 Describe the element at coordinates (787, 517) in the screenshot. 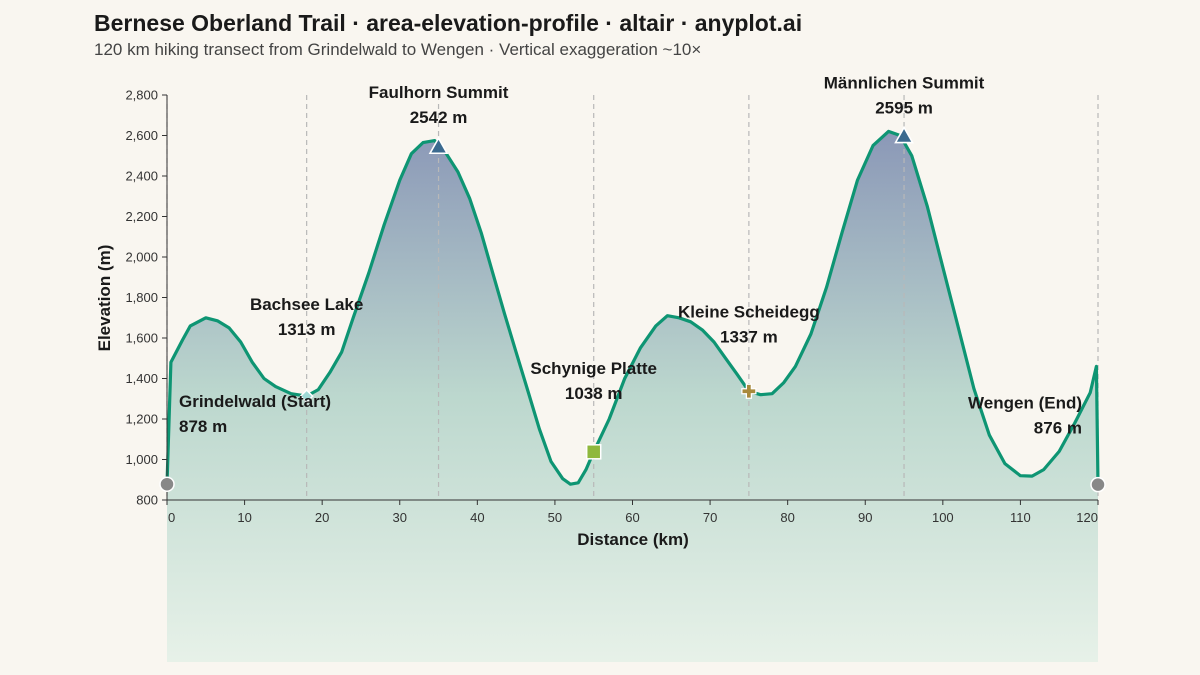

I see `x-tick-label: 80` at that location.